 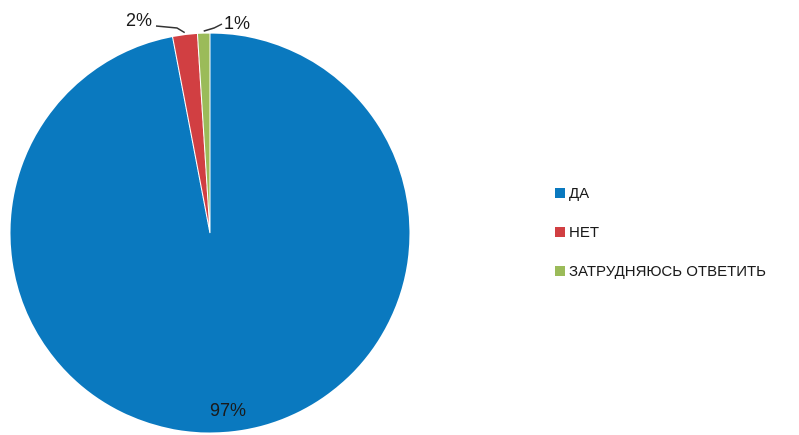 What do you see at coordinates (237, 23) in the screenshot?
I see `data-label-hard-to-say: 1%` at bounding box center [237, 23].